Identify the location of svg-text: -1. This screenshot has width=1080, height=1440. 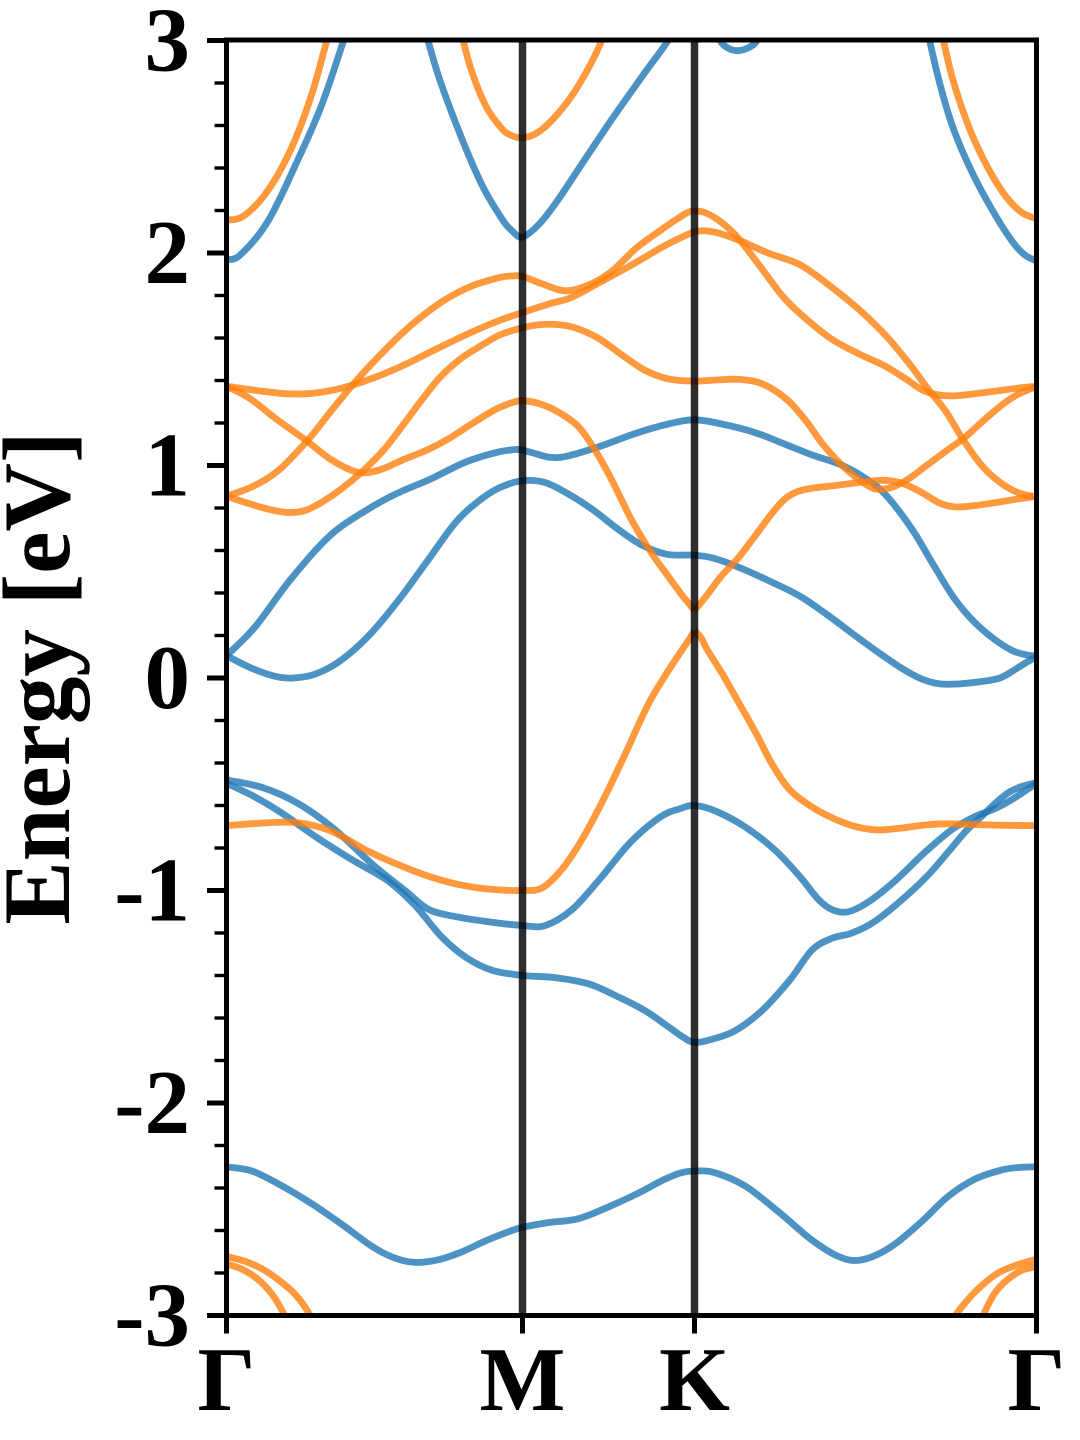
(152, 890).